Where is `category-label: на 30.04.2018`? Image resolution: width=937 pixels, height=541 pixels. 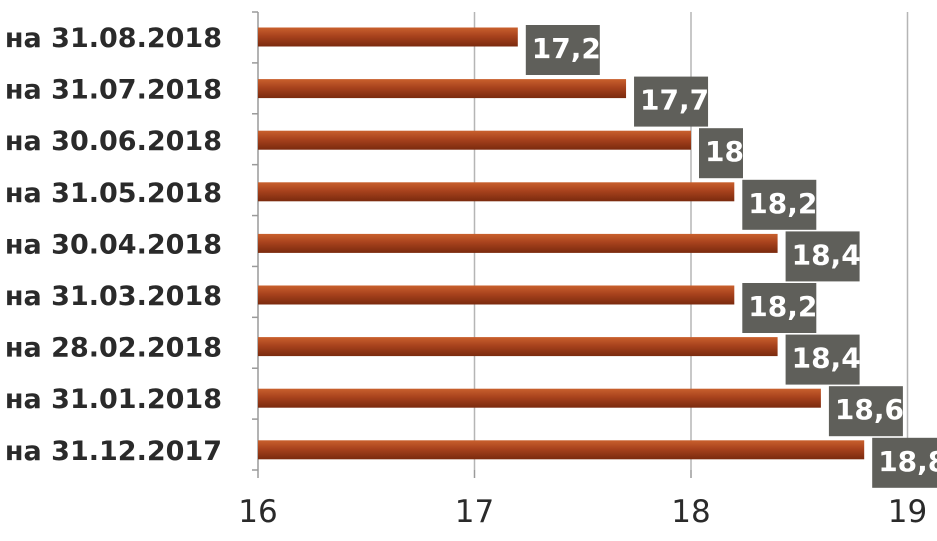
category-label: на 30.04.2018 is located at coordinates (113, 244).